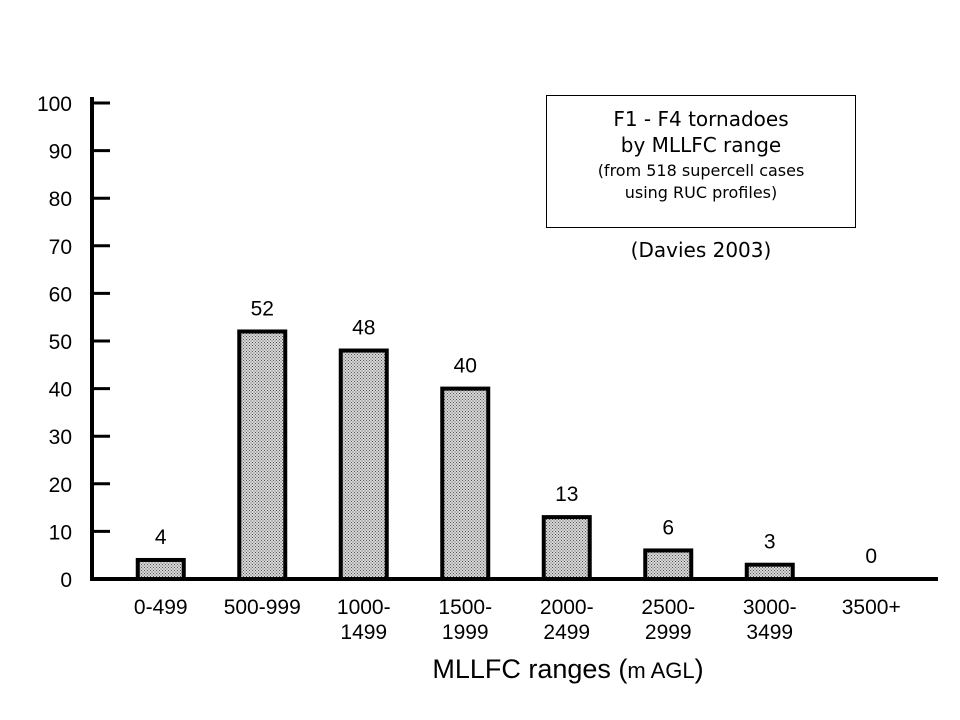 The width and height of the screenshot is (960, 720). I want to click on y-tick-label: 20, so click(60, 485).